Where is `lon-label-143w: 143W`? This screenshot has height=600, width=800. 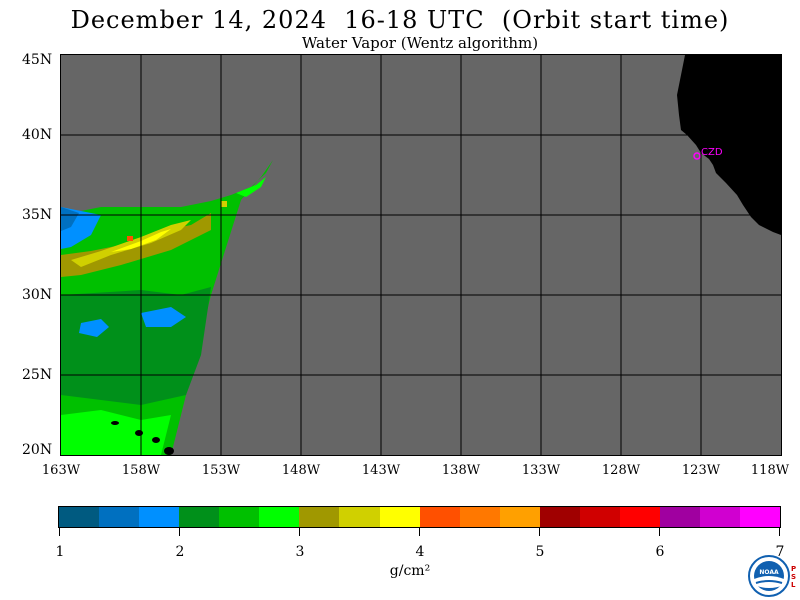
lon-label-143w: 143W is located at coordinates (381, 470).